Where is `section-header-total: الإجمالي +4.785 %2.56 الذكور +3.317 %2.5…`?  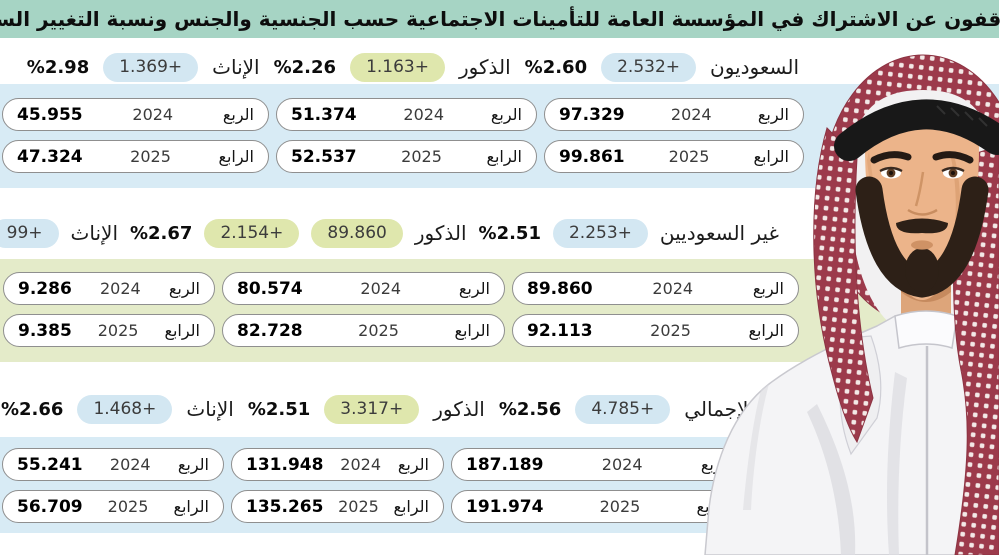
section-header-total: الإجمالي +4.785 %2.56 الذكور +3.317 %2.5… is located at coordinates (378, 409).